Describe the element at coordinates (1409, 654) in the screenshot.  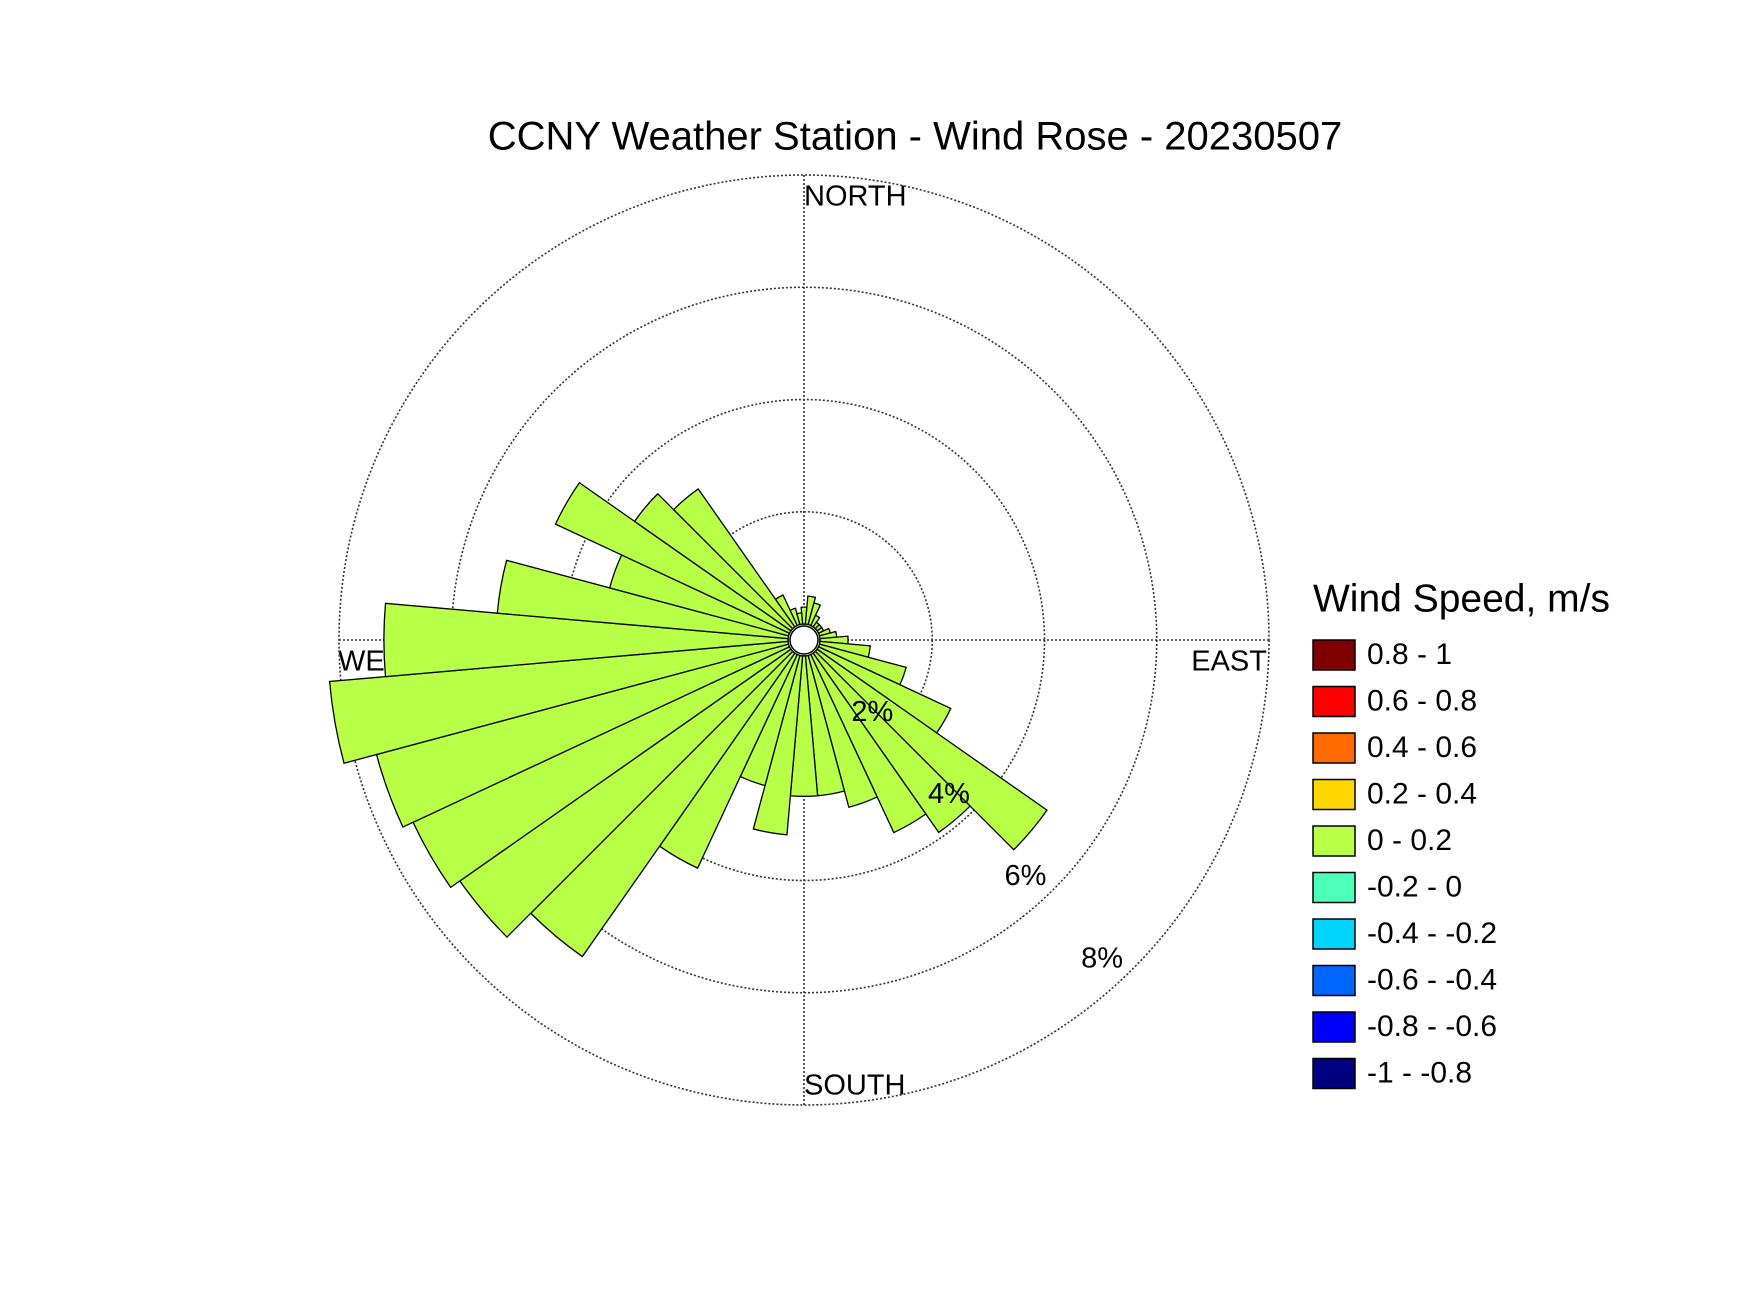
I see `legend-label: 0.8 - 1` at that location.